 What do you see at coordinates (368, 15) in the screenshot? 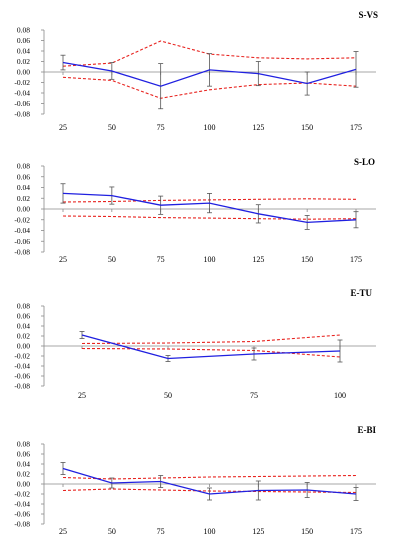
I see `chart-title: S-VS` at bounding box center [368, 15].